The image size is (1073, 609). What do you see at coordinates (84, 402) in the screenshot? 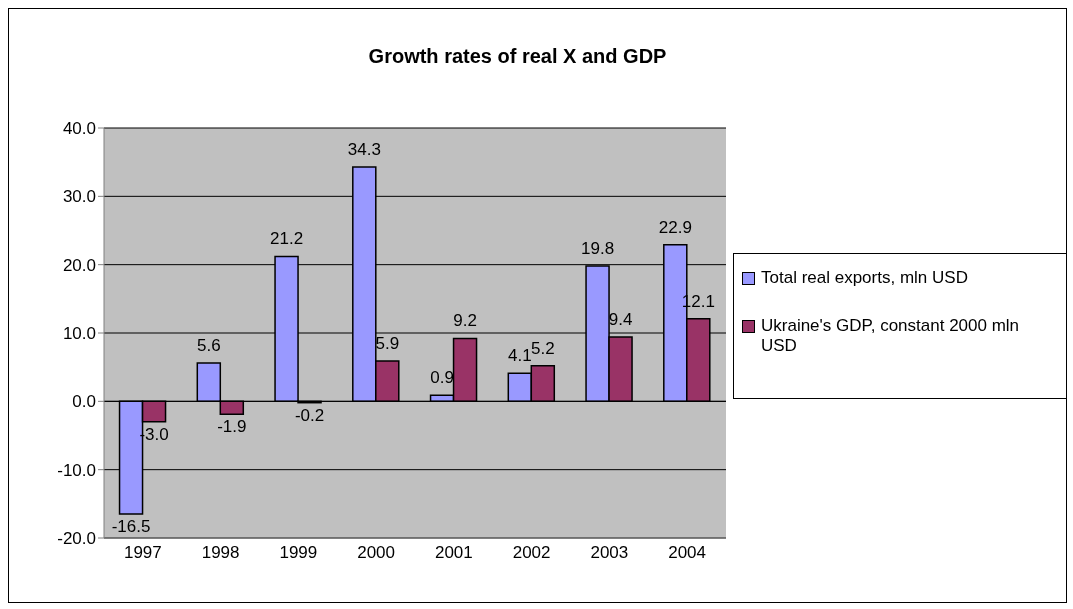
I see `y-tick-label: 0.0` at bounding box center [84, 402].